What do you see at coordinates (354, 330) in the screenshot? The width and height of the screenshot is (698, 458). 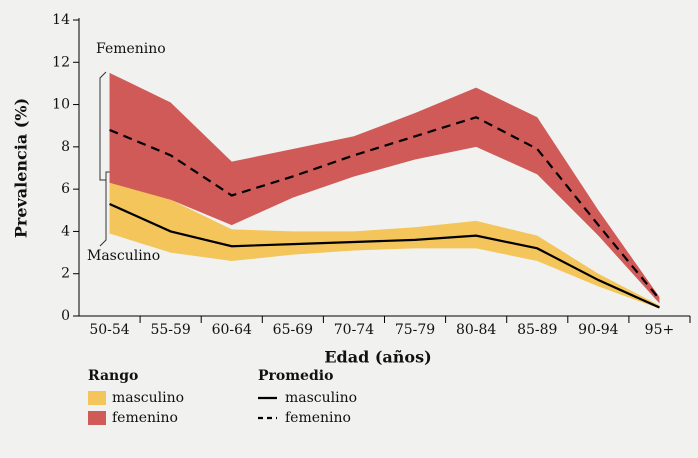 I see `x-tick-label: 70-74` at bounding box center [354, 330].